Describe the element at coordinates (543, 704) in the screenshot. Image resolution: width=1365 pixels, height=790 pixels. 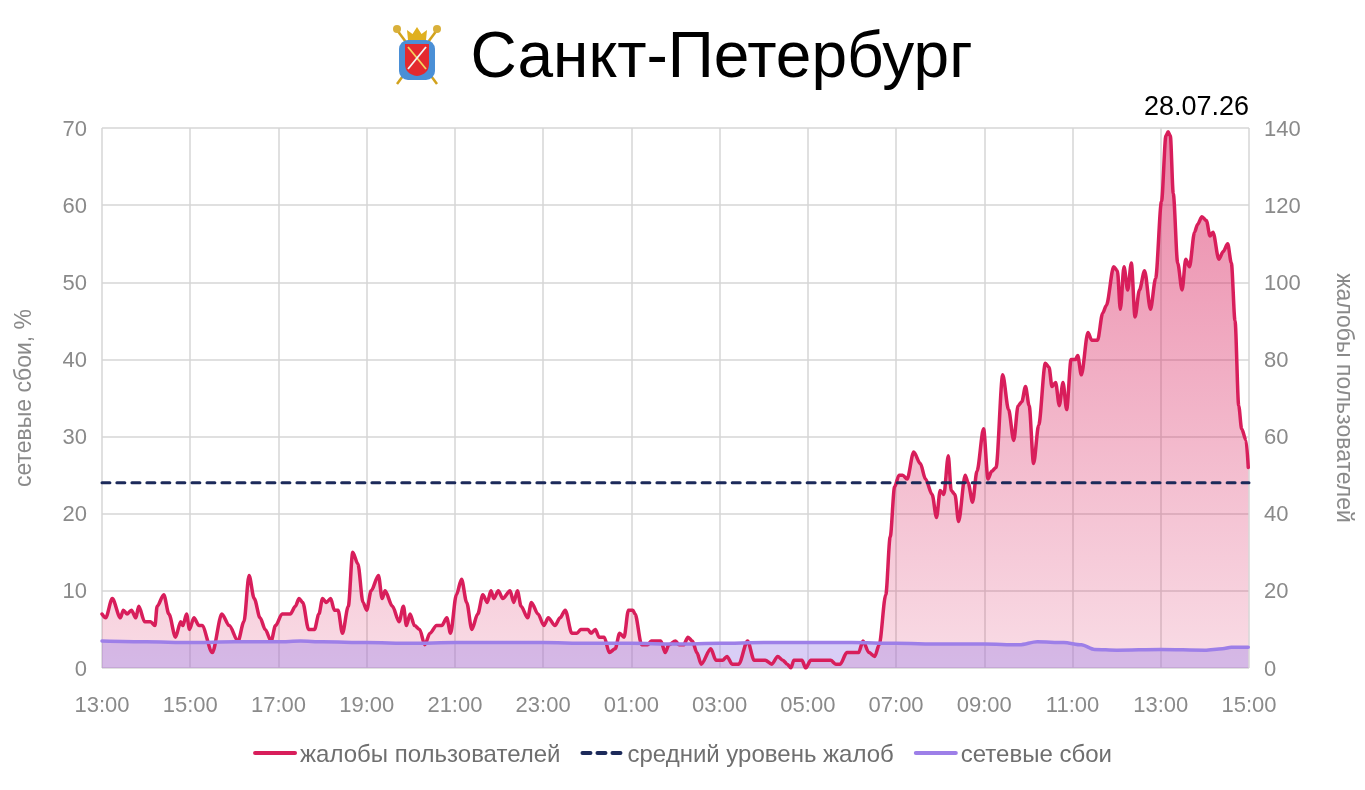
I see `x-tick-label: 23:00` at that location.